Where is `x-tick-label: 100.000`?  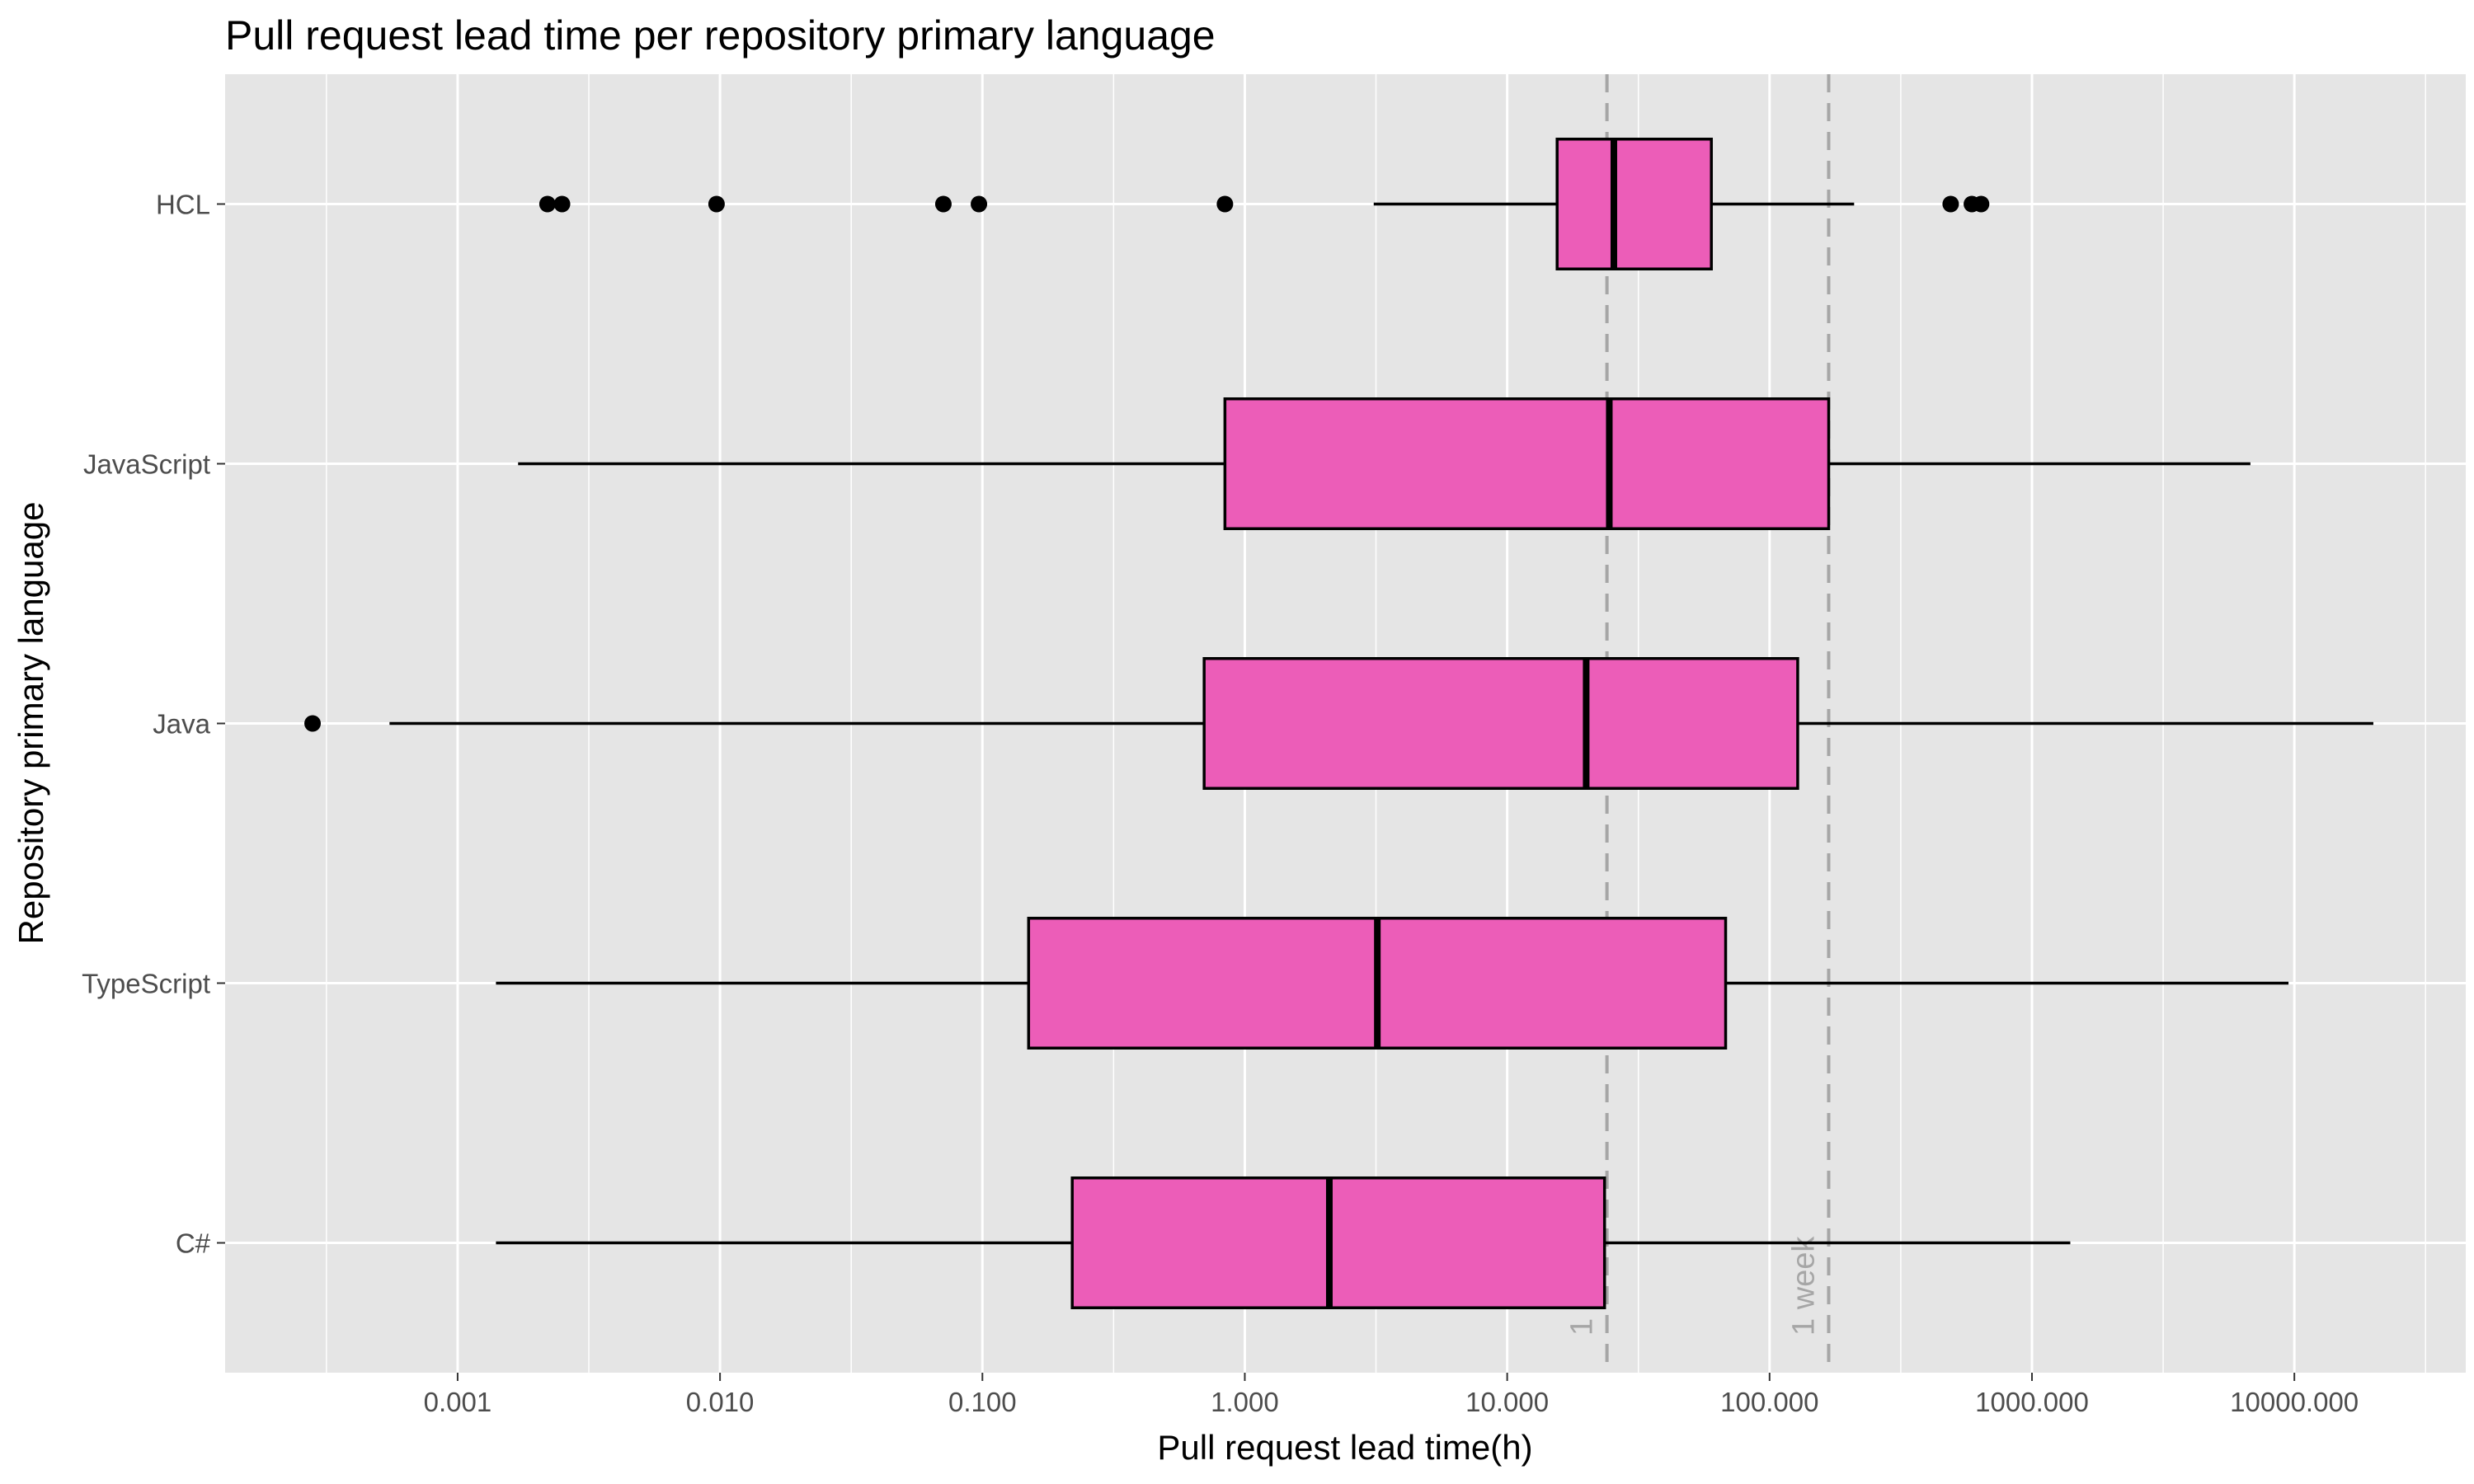
x-tick-label: 100.000 is located at coordinates (1769, 1402).